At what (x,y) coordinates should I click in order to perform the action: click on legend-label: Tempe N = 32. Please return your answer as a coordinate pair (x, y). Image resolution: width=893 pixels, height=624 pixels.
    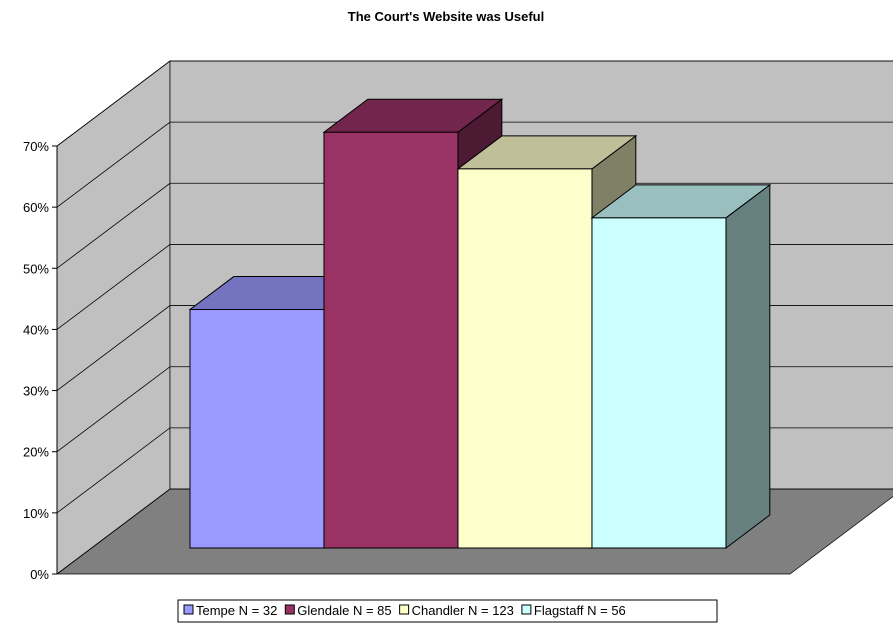
    Looking at the image, I should click on (236, 610).